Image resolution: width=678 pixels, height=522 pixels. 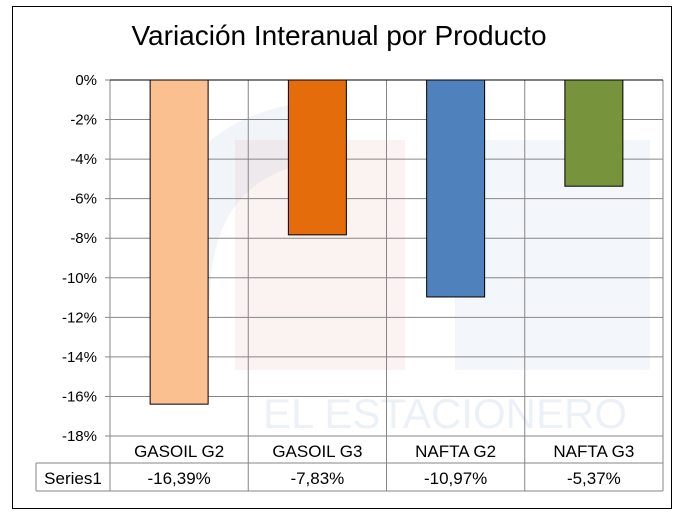 What do you see at coordinates (79, 436) in the screenshot?
I see `y-tick-label: -18%` at bounding box center [79, 436].